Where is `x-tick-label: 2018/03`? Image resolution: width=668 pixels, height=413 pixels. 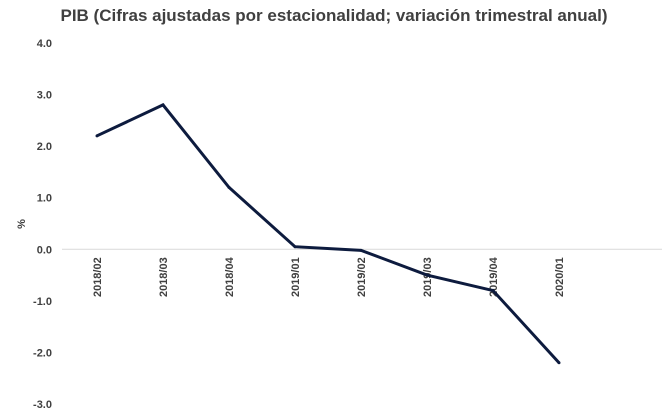 x-tick-label: 2018/03 is located at coordinates (164, 277).